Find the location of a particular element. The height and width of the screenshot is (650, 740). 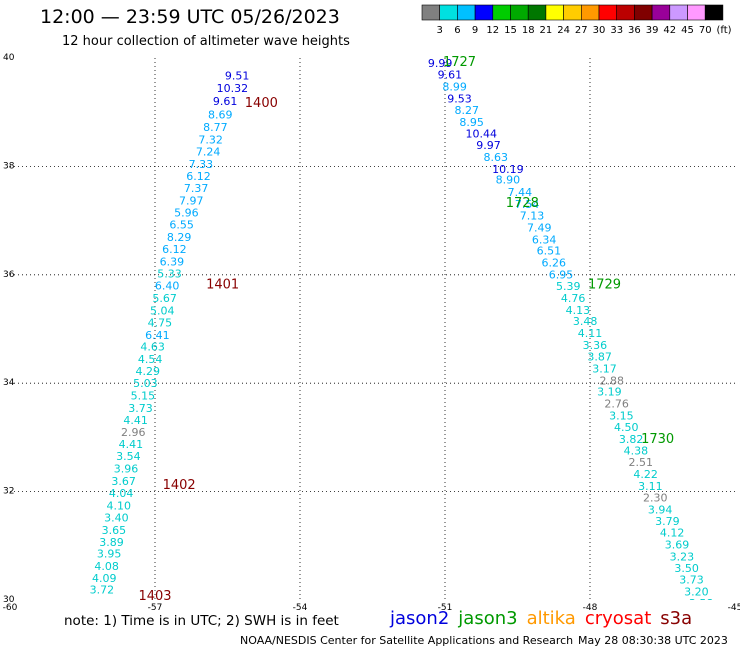

swh-value-label: 9.97 is located at coordinates (488, 145).